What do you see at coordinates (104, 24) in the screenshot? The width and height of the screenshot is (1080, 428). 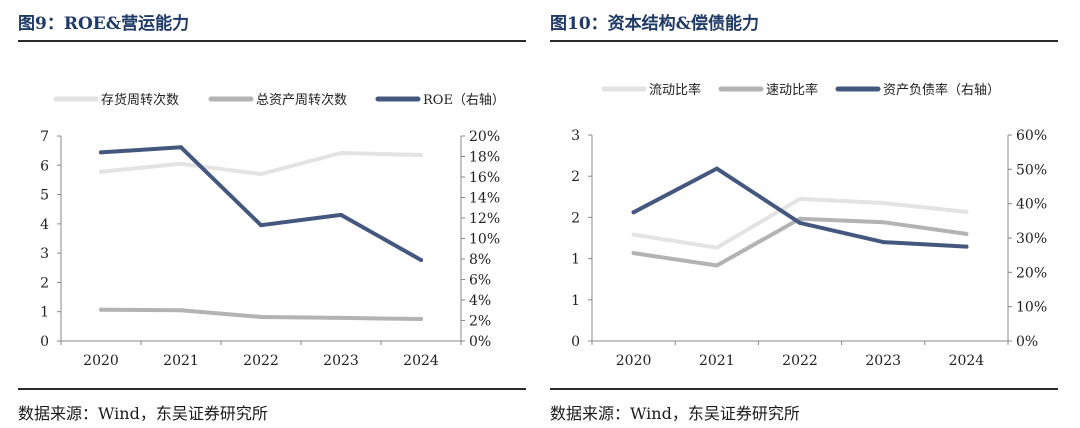 I see `figure-title: 图9：ROE&营运能力` at bounding box center [104, 24].